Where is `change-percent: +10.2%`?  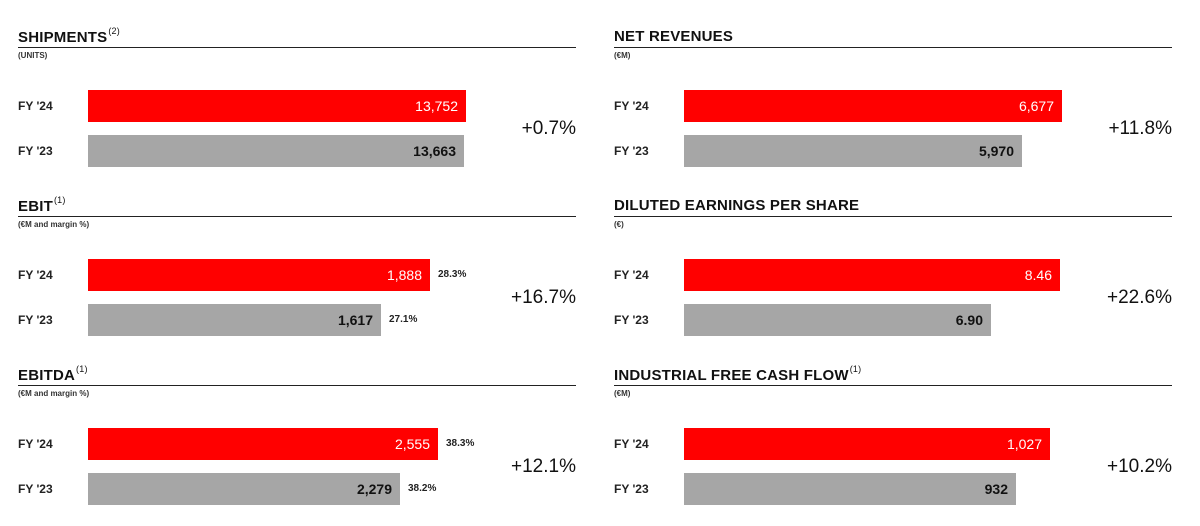 change-percent: +10.2% is located at coordinates (1139, 466).